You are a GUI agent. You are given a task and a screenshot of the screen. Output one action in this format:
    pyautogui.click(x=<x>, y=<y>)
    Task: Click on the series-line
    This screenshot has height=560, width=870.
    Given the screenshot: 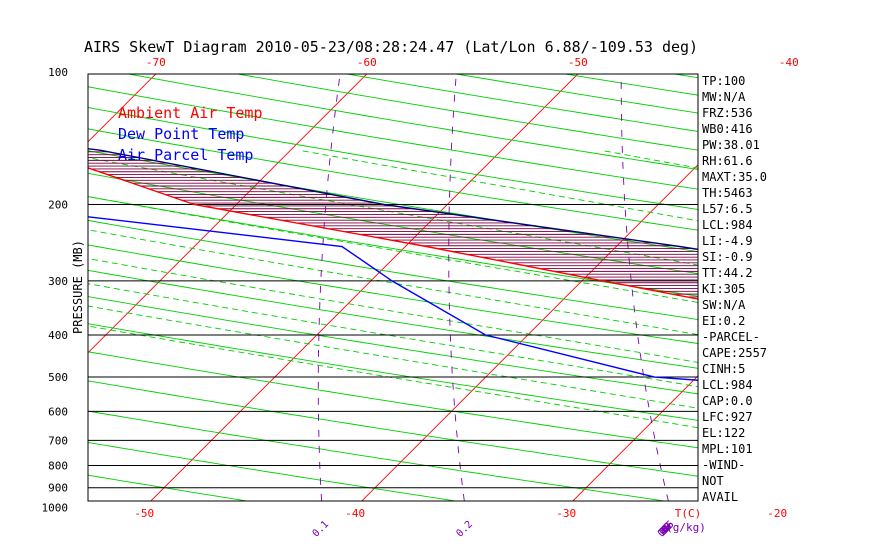 What is the action you would take?
    pyautogui.click(x=393, y=199)
    